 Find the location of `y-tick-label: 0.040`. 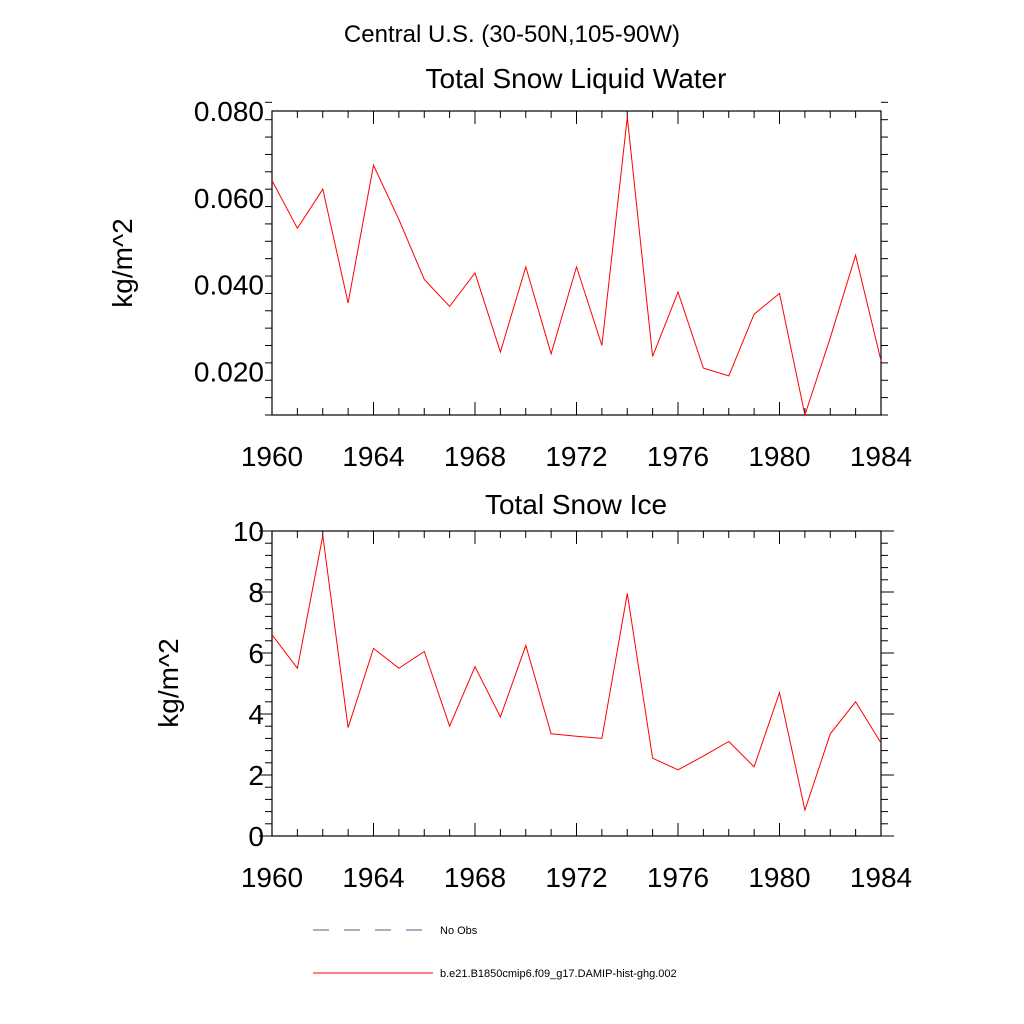

y-tick-label: 0.040 is located at coordinates (229, 285).